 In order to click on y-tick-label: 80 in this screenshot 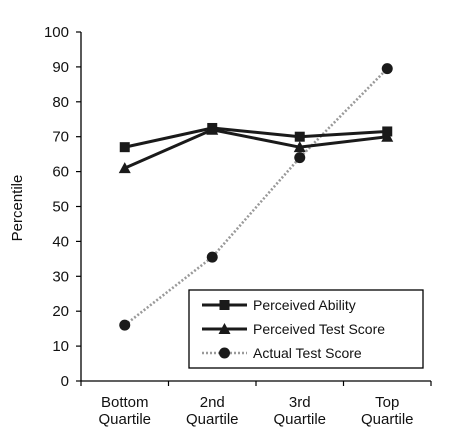, I will do `click(60, 102)`.